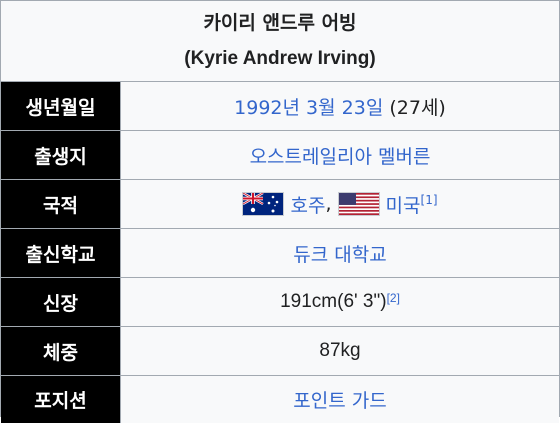  Describe the element at coordinates (340, 351) in the screenshot. I see `value-weight: 87kg` at that location.